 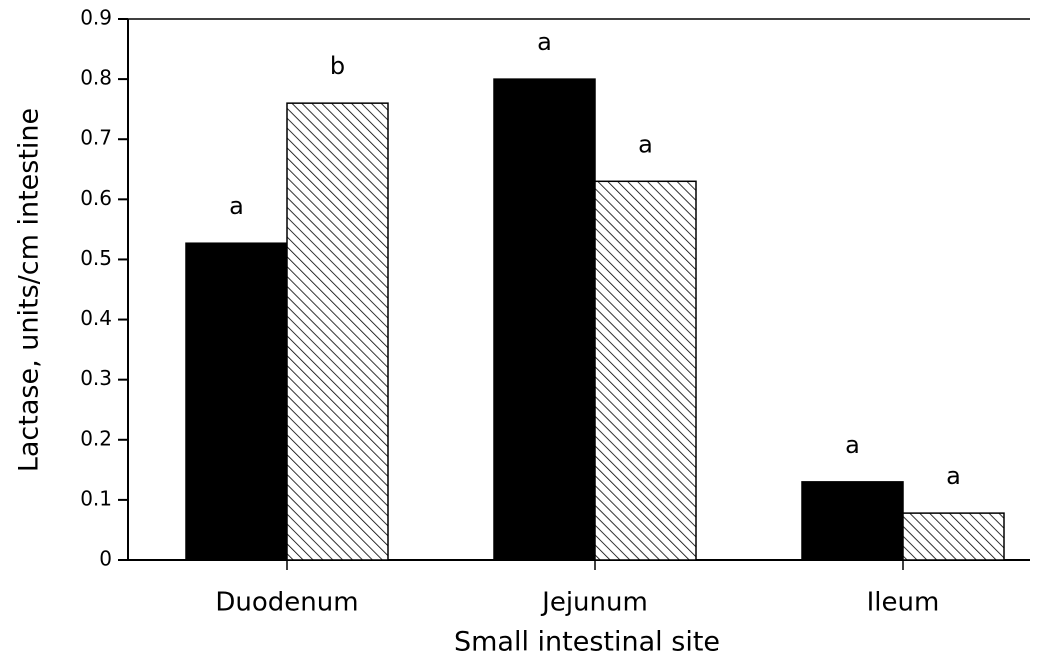 I want to click on x-tick-label: Duodenum, so click(x=286, y=603).